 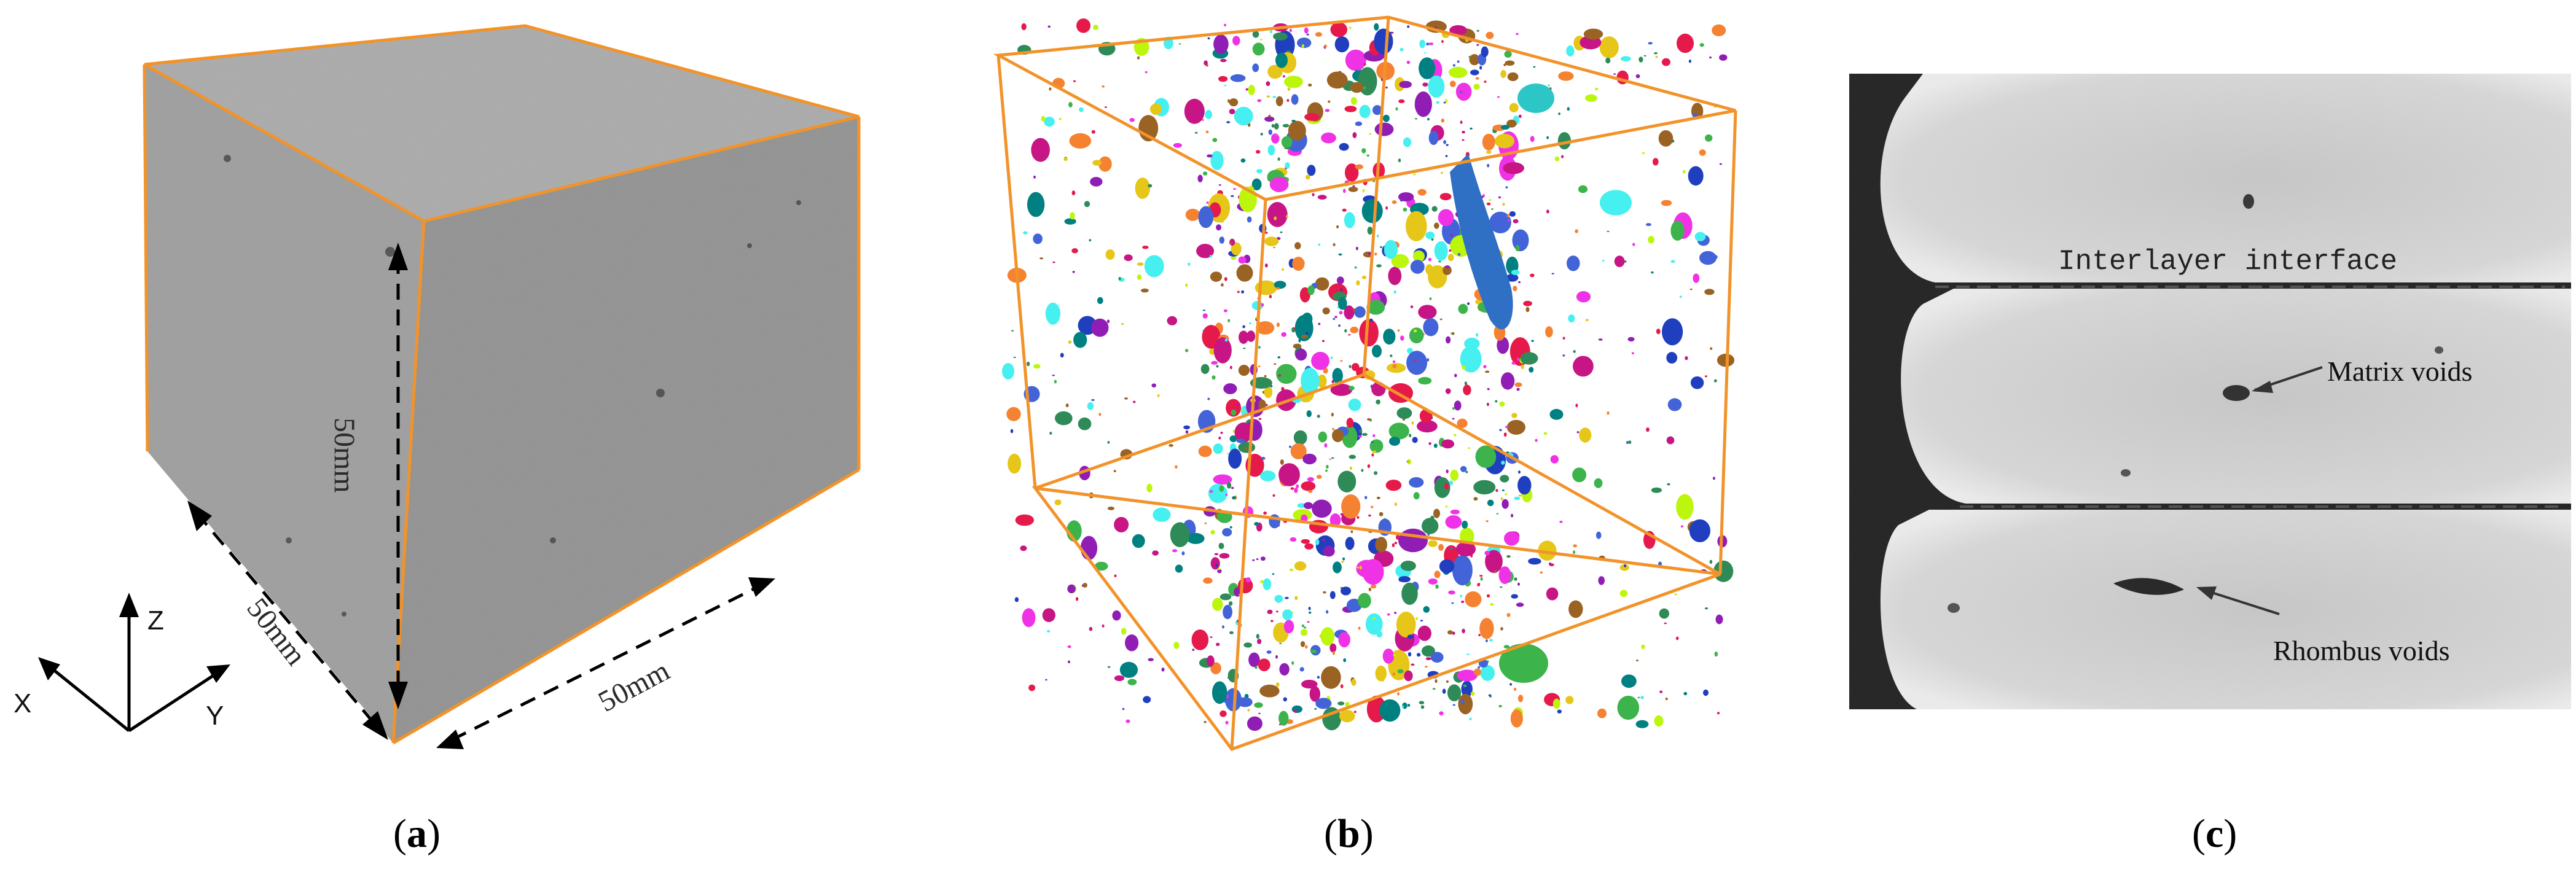 I want to click on rhombus-void, so click(x=2148, y=587).